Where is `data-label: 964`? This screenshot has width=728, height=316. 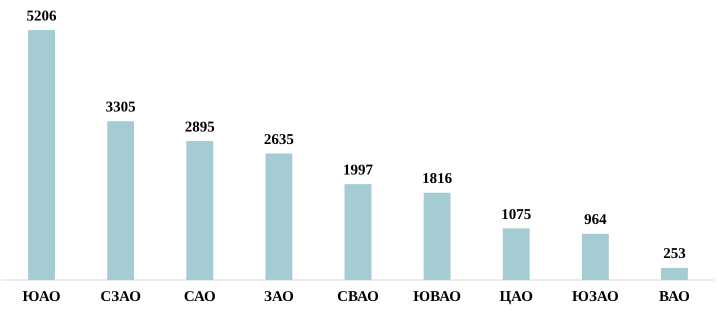 data-label: 964 is located at coordinates (596, 220).